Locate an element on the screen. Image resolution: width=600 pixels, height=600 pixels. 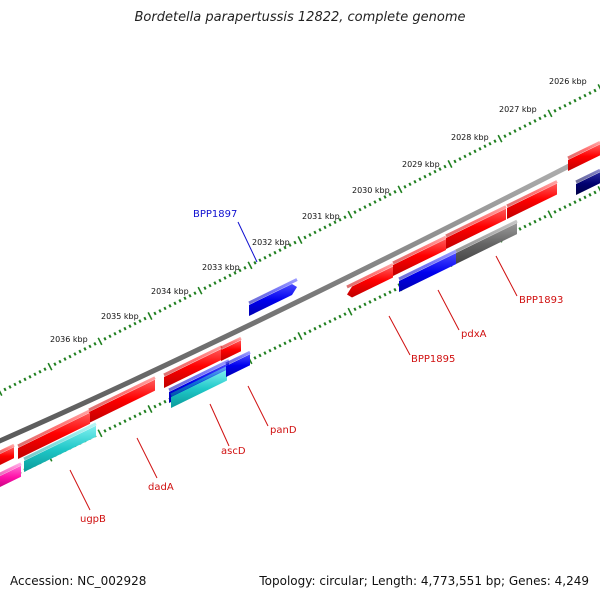
gene-feature-bpp1893-strand is located at coordinates (486, 241).